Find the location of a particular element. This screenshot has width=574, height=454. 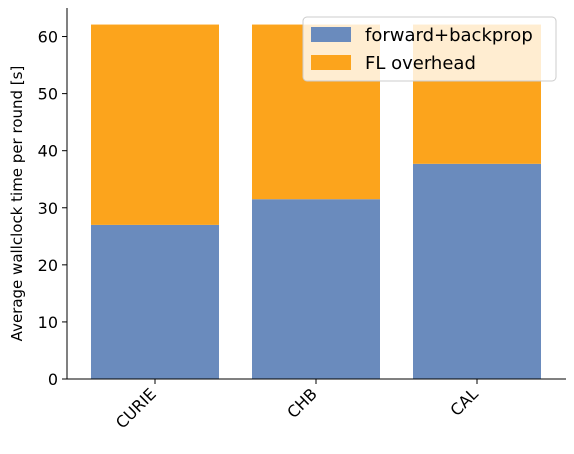

x-tick-label: CURIE is located at coordinates (136, 408).